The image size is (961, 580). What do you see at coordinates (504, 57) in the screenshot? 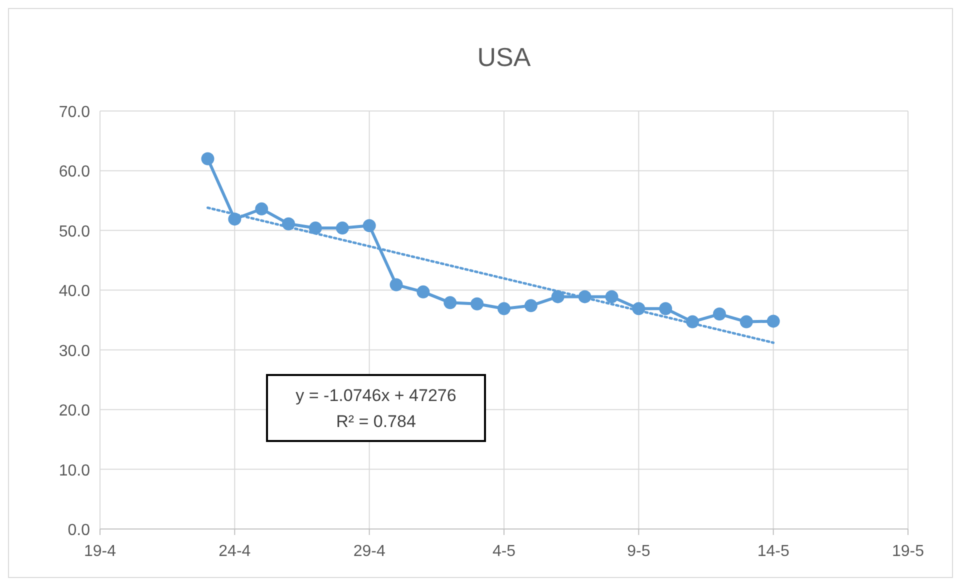
I see `chart-title: USA` at bounding box center [504, 57].